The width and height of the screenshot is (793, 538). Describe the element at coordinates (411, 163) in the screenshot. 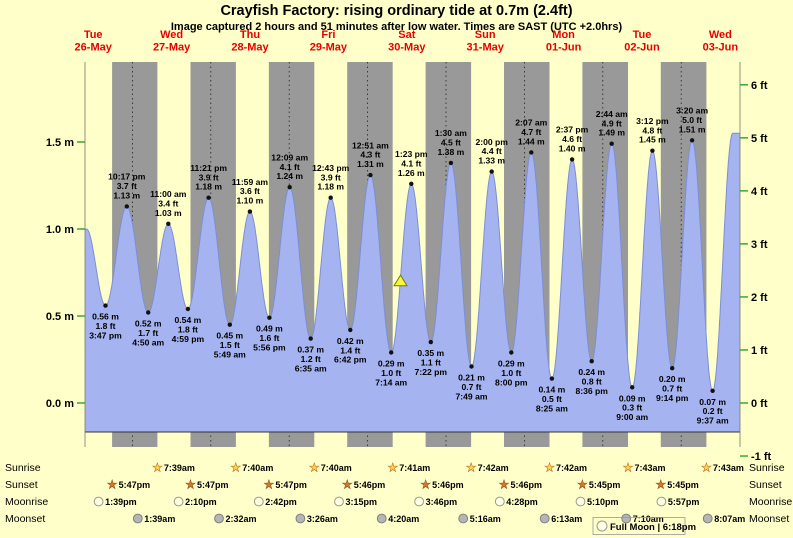

I see `high-tide-label: 1:23 pm 4.1 ft 1.26 m` at that location.